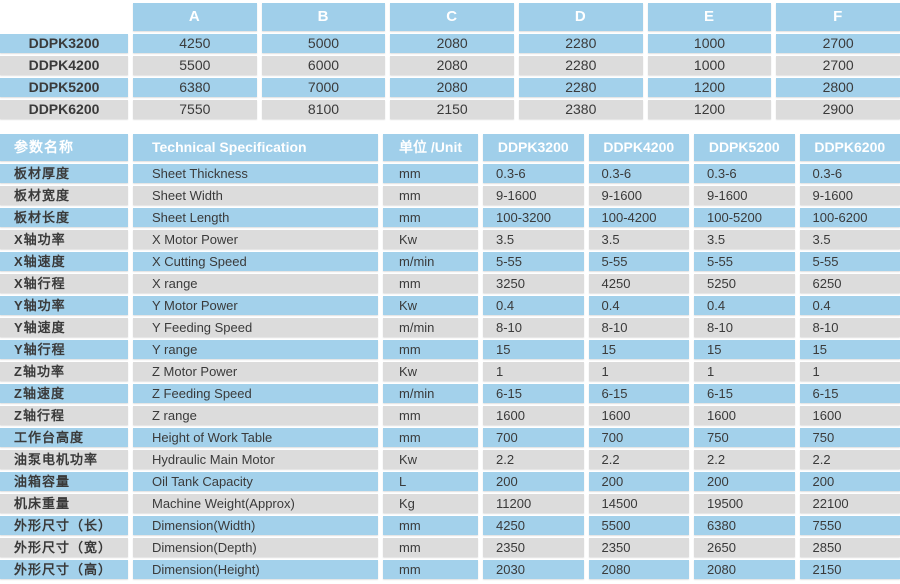 The image size is (900, 584). I want to click on unit-cell: Kg, so click(430, 503).